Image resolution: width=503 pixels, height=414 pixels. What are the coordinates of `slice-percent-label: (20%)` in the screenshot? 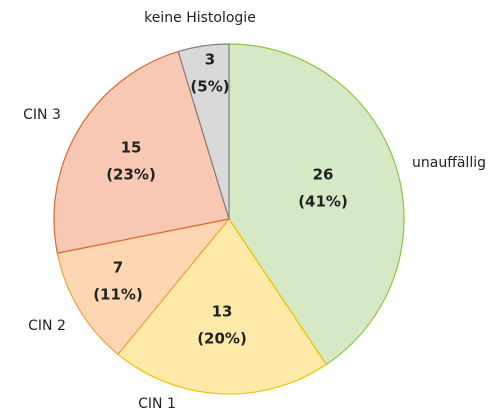 It's located at (222, 339).